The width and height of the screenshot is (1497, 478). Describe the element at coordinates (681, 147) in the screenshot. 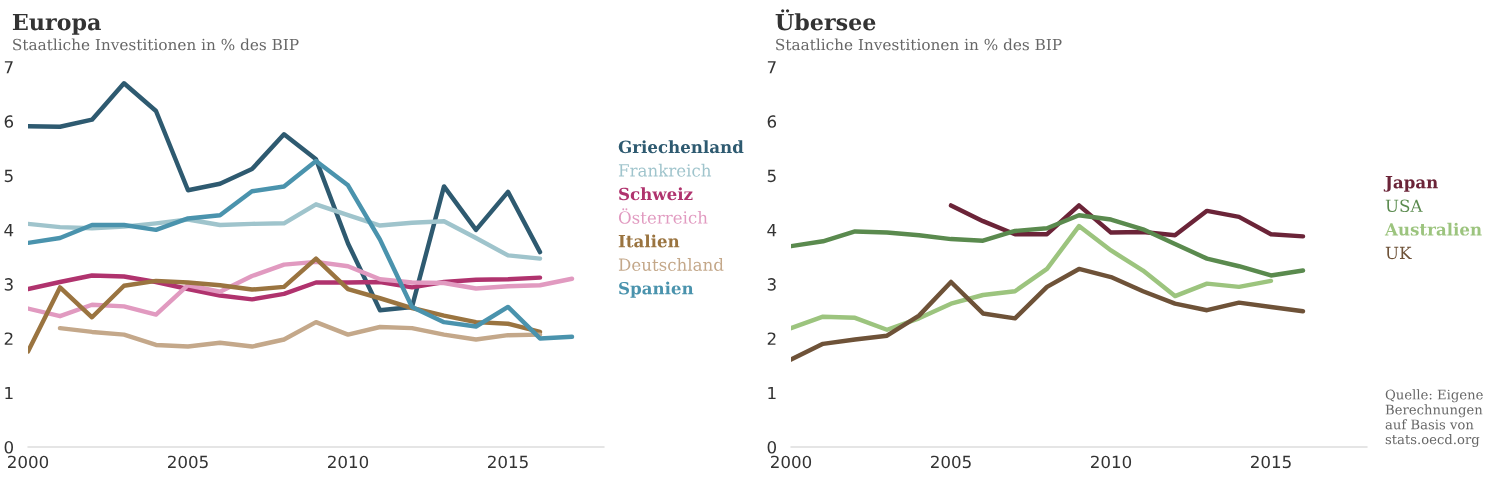

I see `text: Griechenland` at that location.